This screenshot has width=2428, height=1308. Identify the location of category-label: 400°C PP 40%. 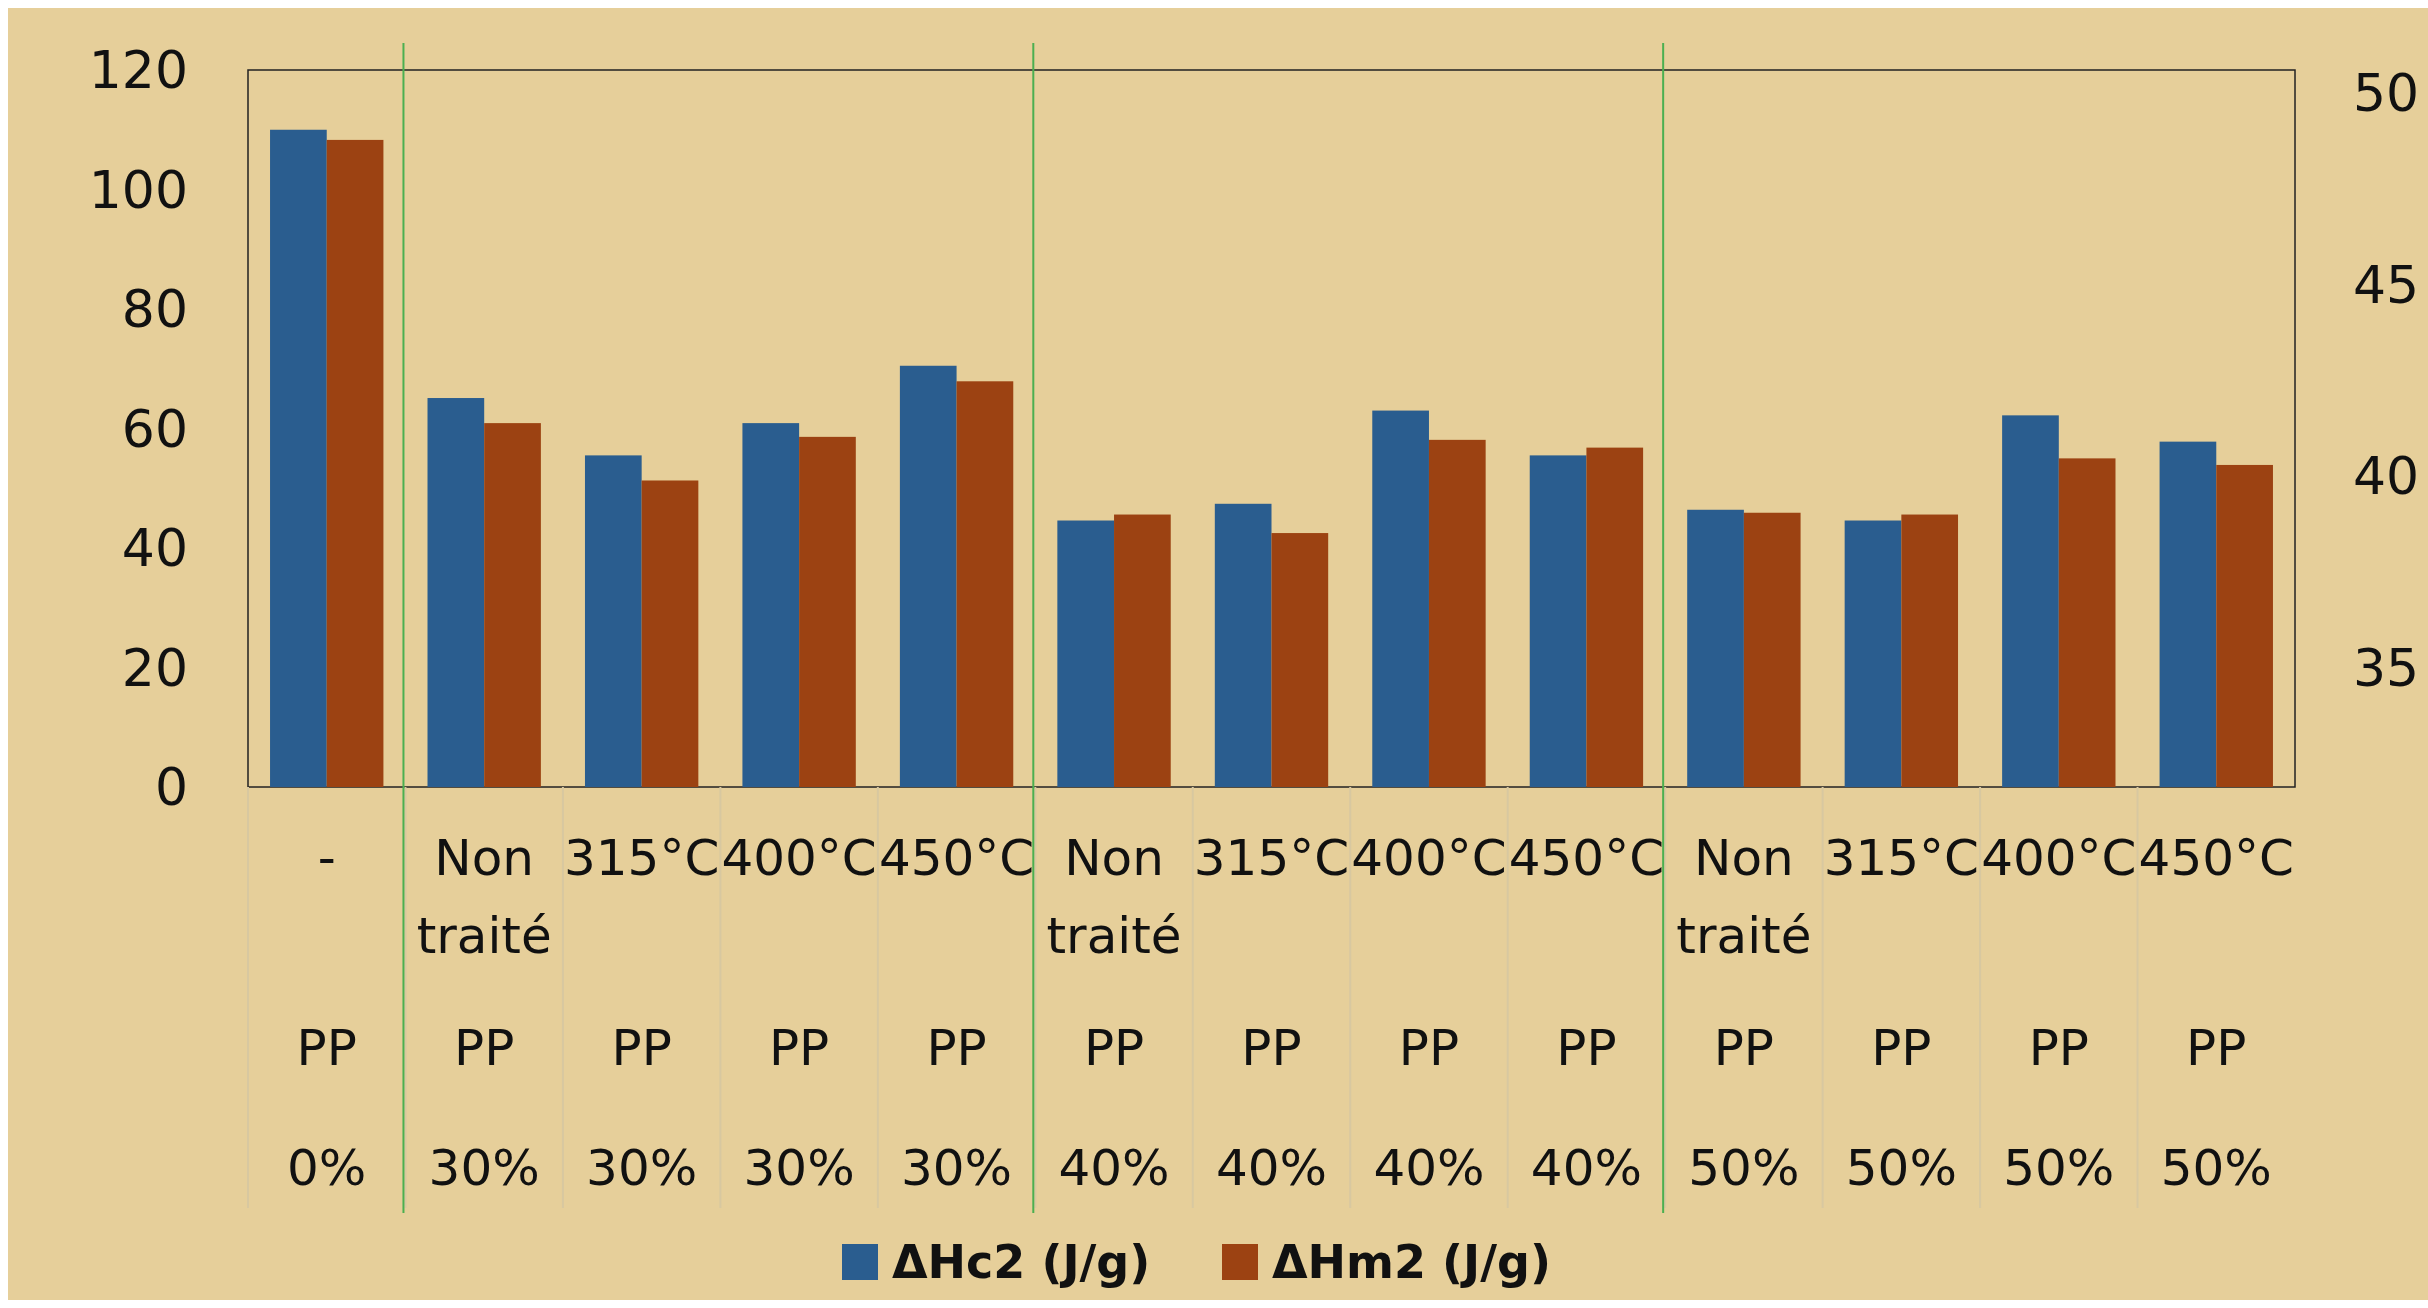
(1429, 1013).